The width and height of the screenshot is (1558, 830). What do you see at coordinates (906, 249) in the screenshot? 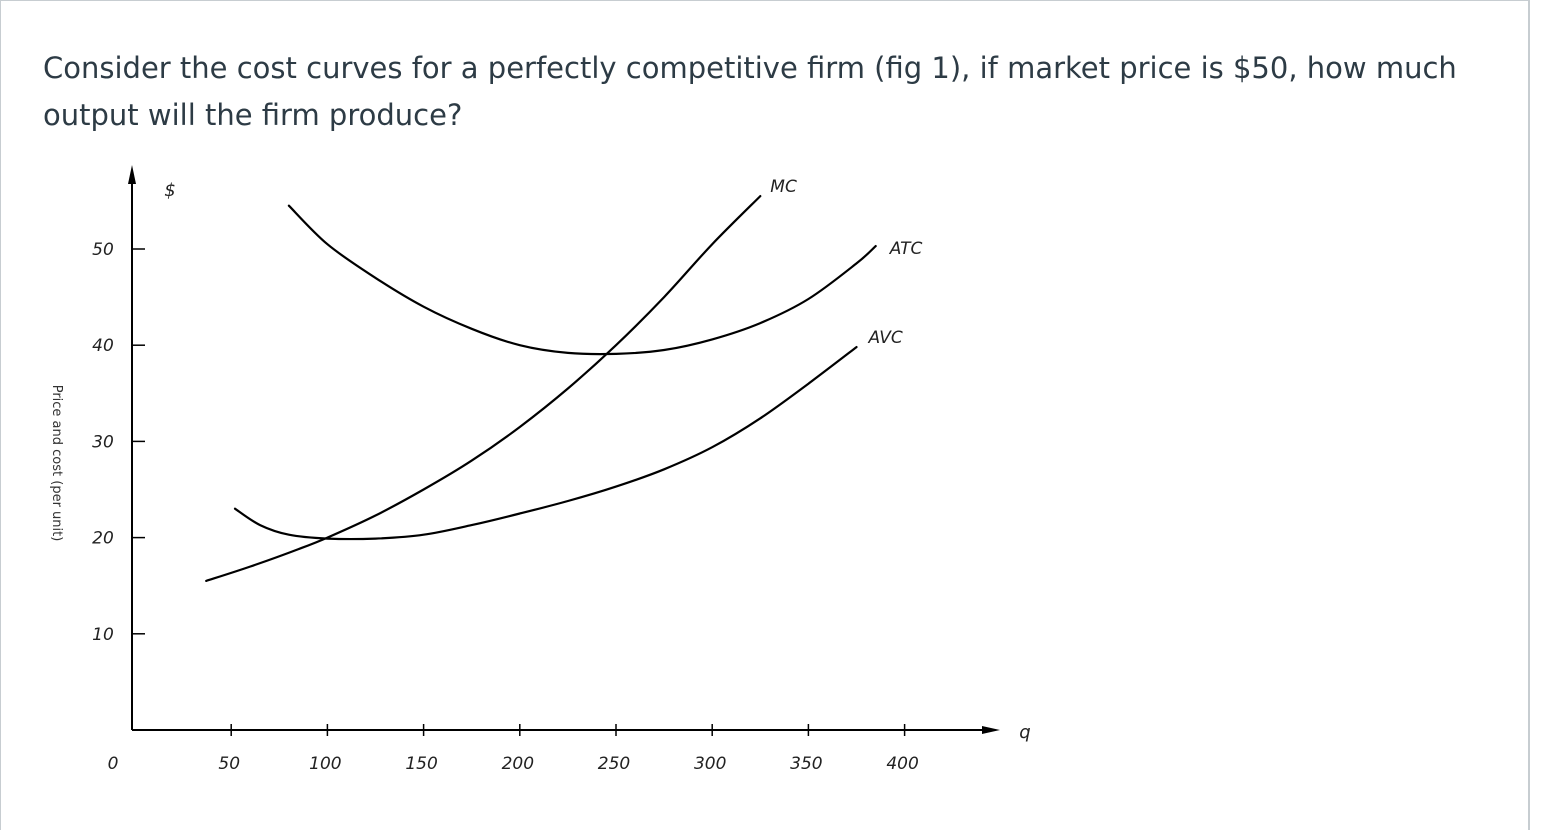
I see `atc-label: ATC` at bounding box center [906, 249].